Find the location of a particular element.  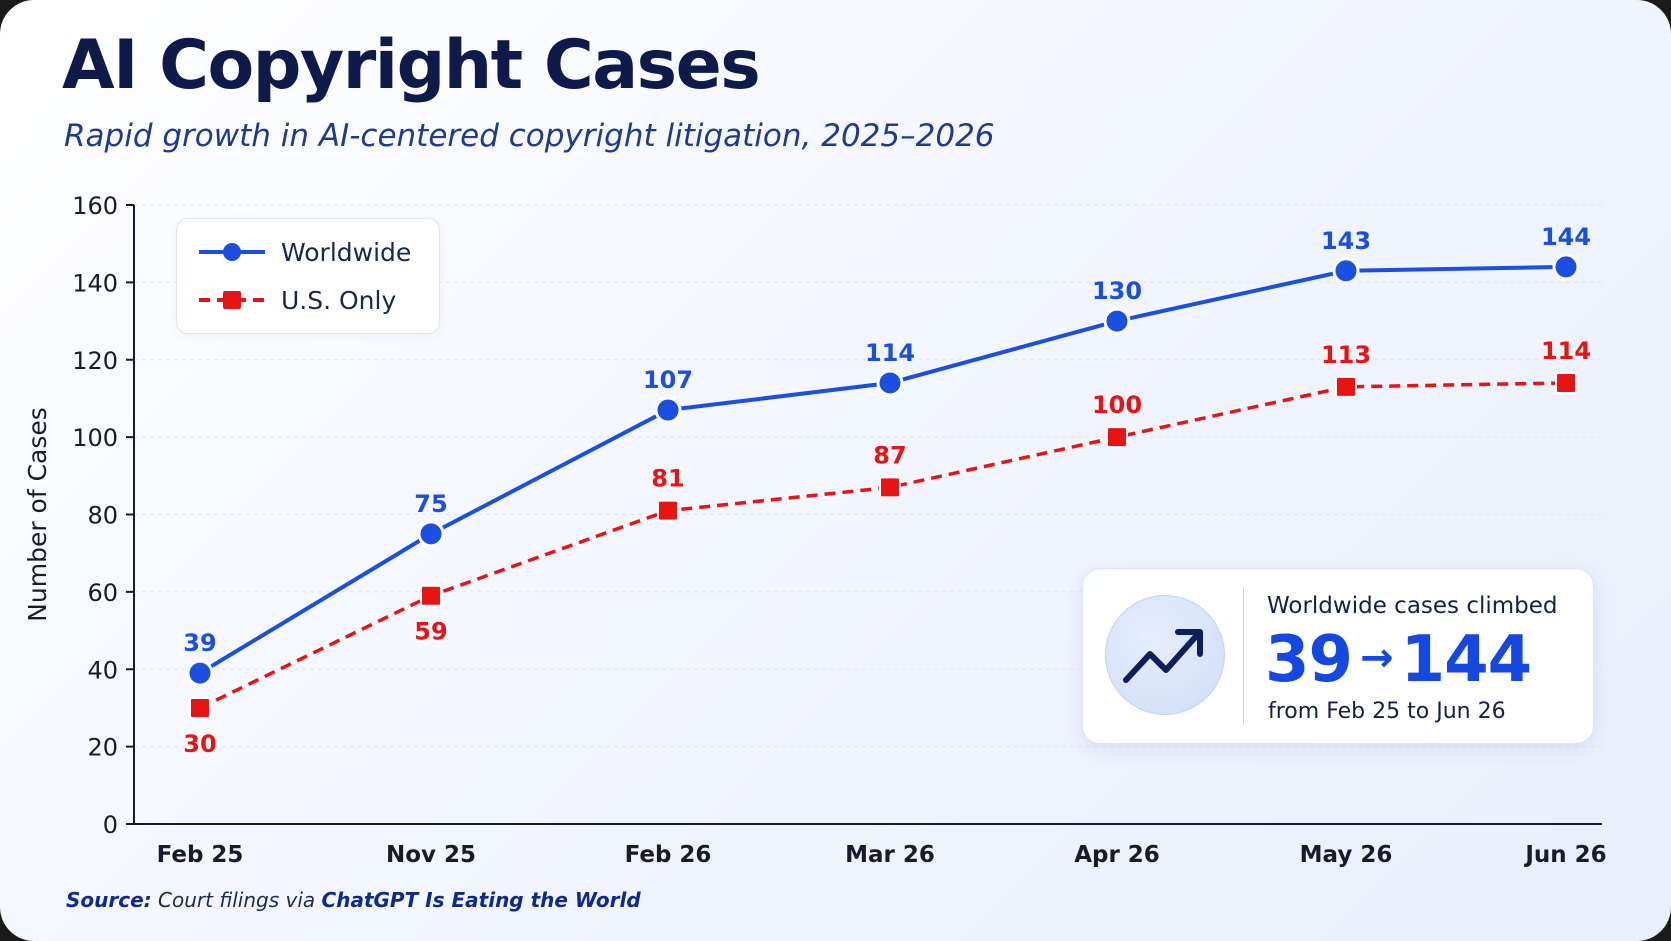

data-label-worldwide: 114 is located at coordinates (890, 353).